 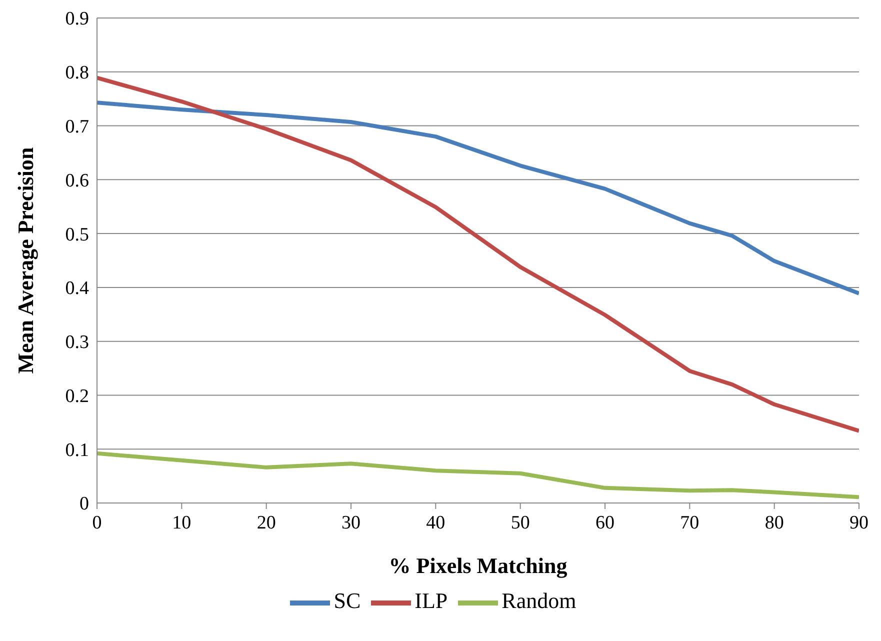 What do you see at coordinates (77, 289) in the screenshot?
I see `y-tick-label: 0.4` at bounding box center [77, 289].